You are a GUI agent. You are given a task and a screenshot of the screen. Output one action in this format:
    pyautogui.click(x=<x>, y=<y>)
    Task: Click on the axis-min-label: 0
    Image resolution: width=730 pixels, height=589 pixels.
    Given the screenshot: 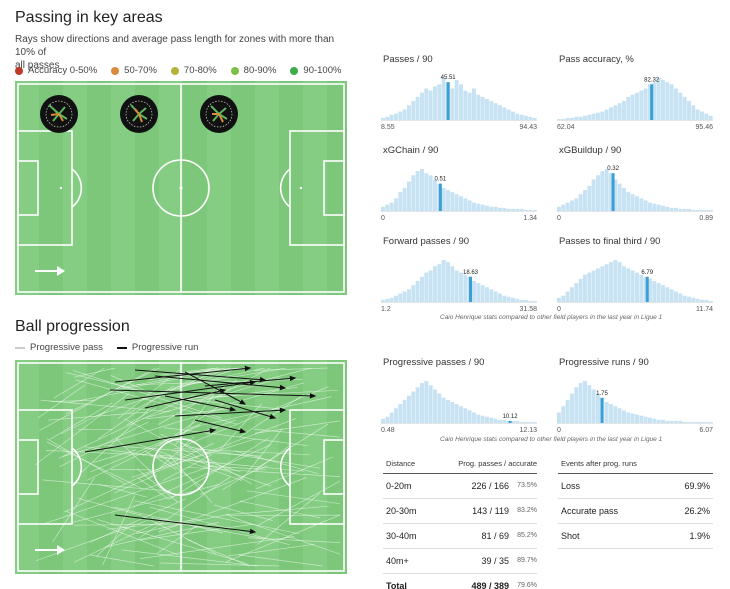 What is the action you would take?
    pyautogui.click(x=559, y=430)
    